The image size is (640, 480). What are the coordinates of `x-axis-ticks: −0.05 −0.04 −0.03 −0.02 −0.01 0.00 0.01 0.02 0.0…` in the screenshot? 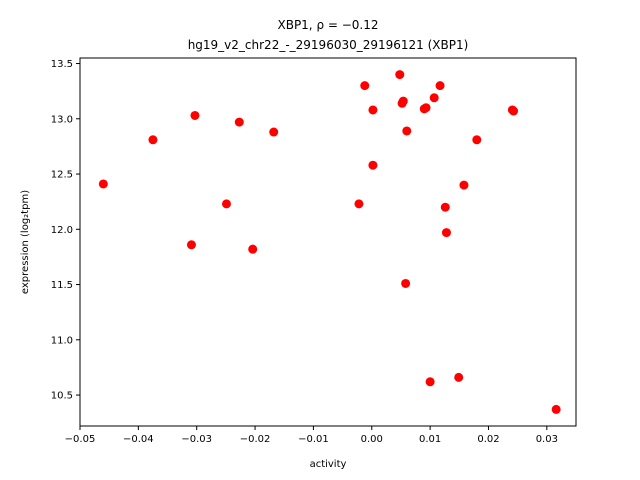 It's located at (311, 435).